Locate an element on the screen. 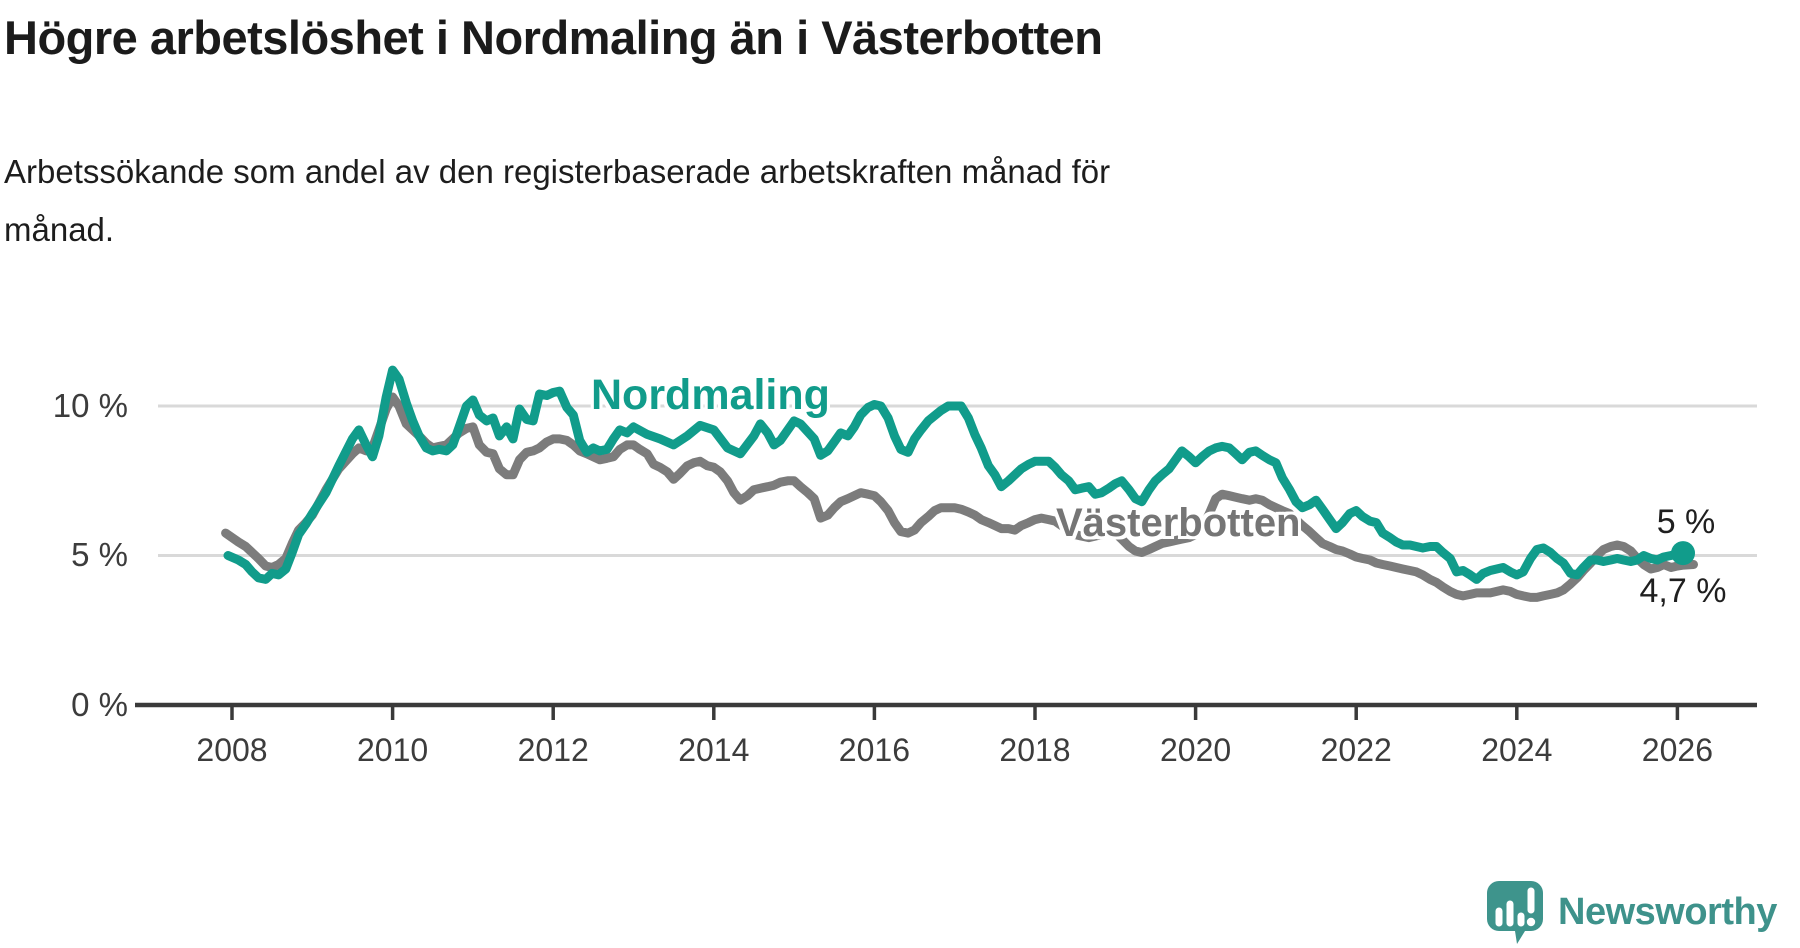 This screenshot has width=1800, height=948. series-label-nordmaling: Nordmaling is located at coordinates (710, 395).